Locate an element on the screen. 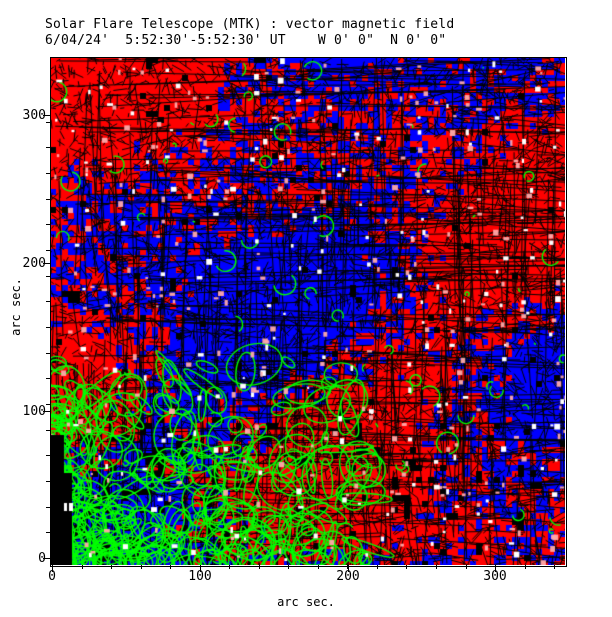  y-axis-label: arc sec. is located at coordinates (16, 307).